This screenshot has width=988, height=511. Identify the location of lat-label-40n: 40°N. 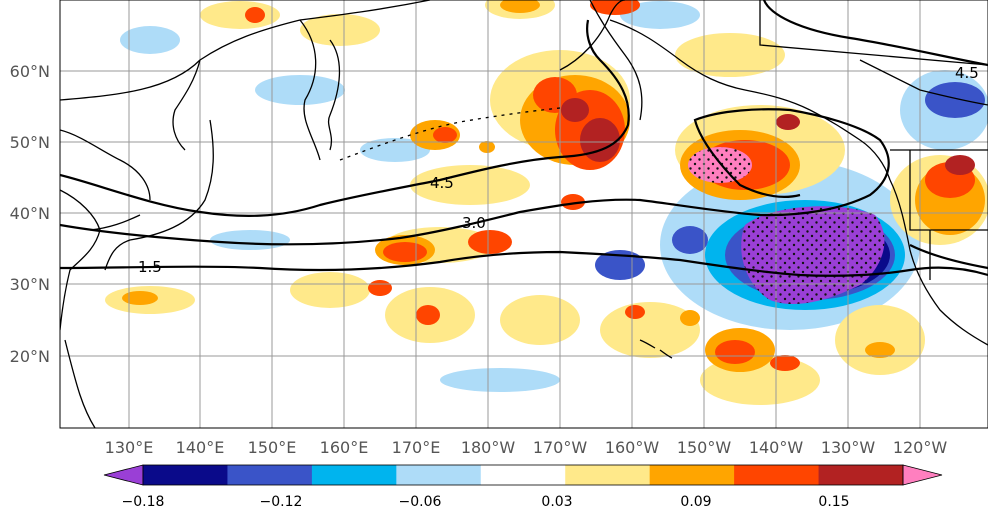
(30, 213).